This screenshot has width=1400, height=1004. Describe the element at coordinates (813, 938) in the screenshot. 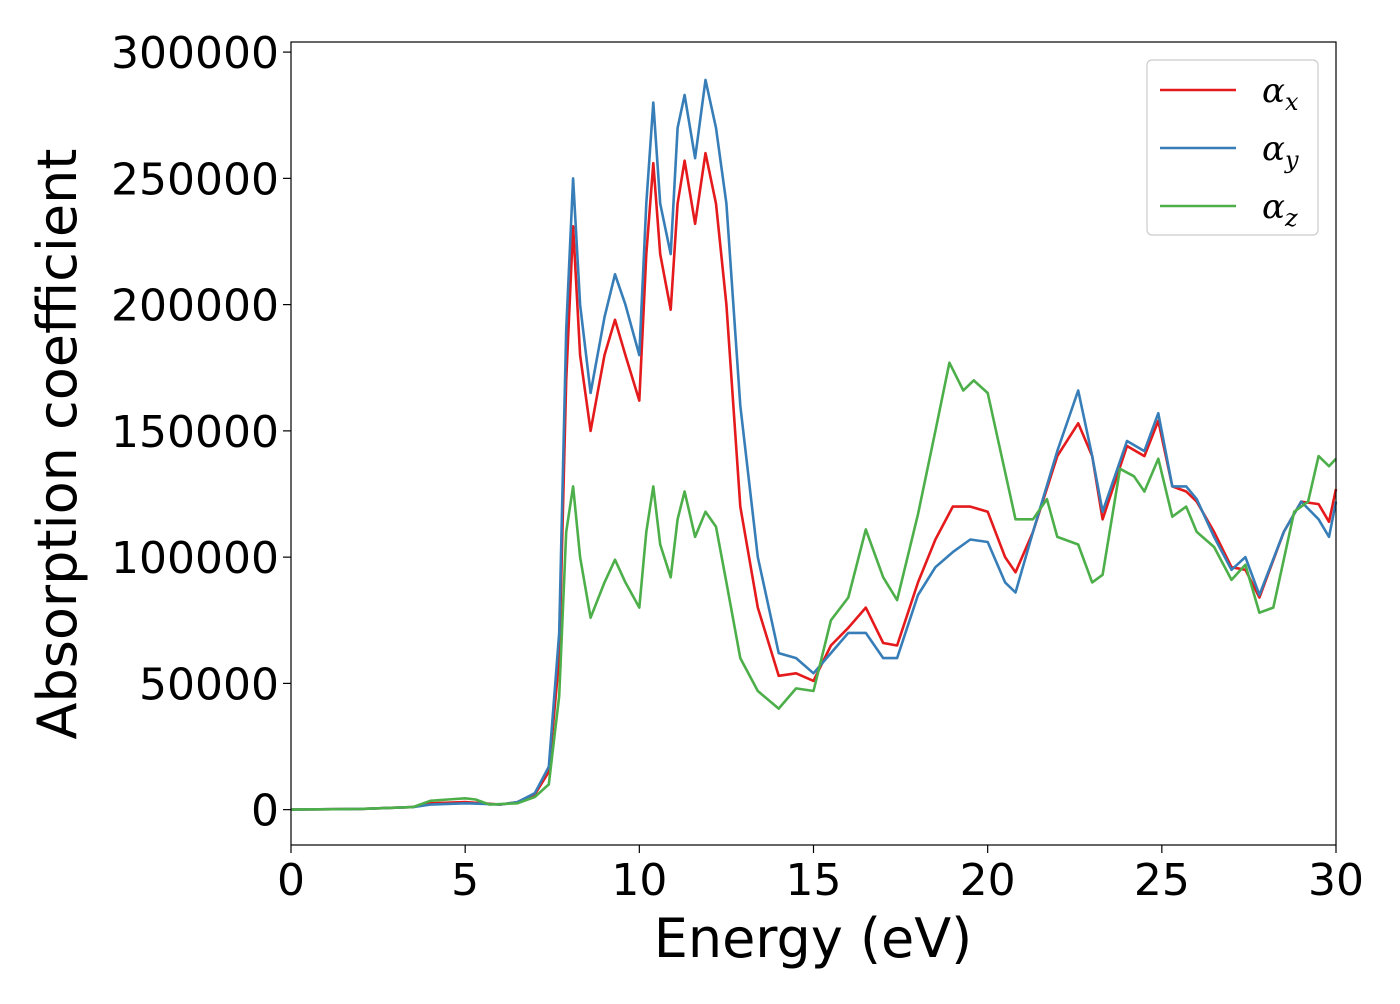

I see `x-axis-title: Energy (eV)` at that location.